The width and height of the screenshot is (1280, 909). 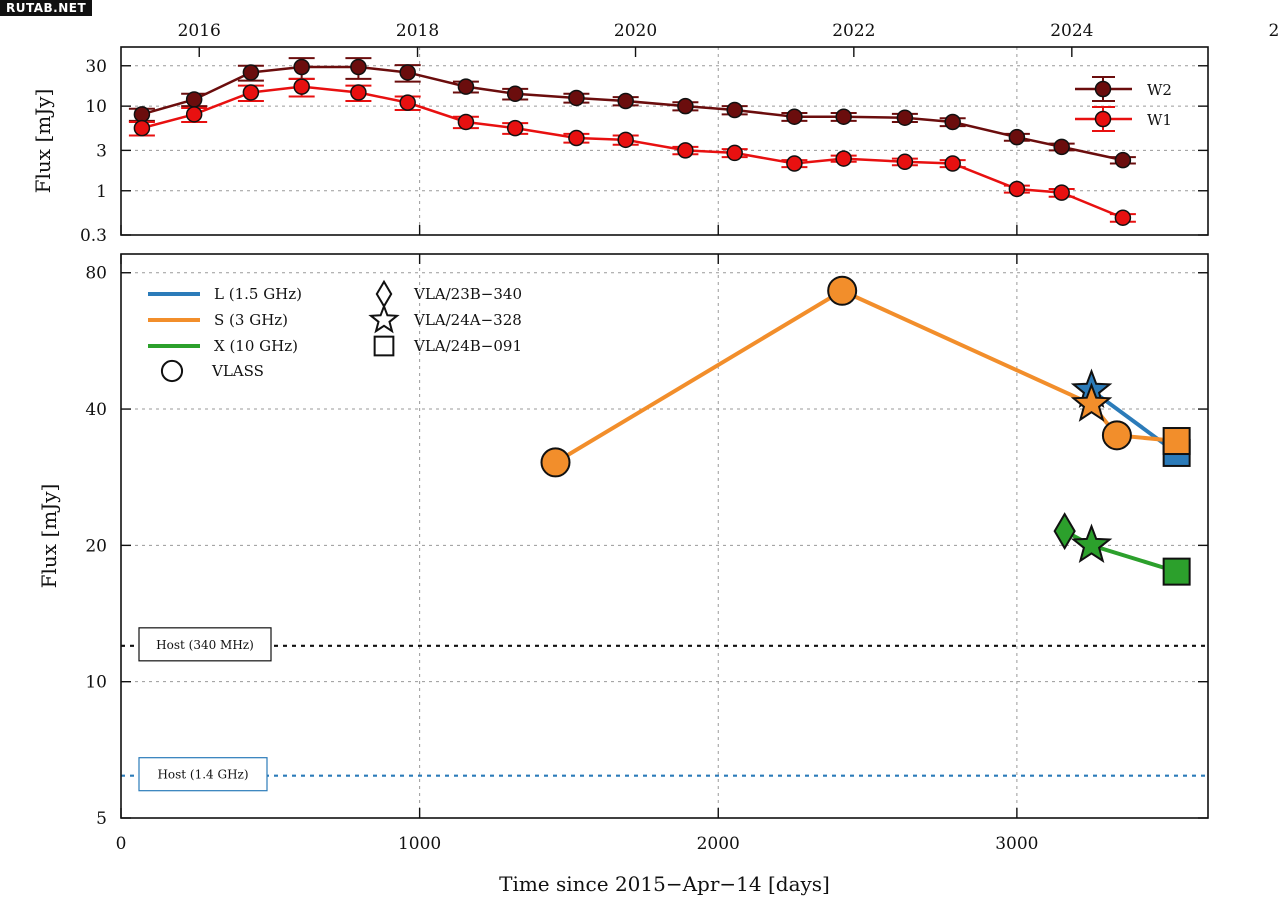 I want to click on top-series-line-W2, so click(x=632, y=113).